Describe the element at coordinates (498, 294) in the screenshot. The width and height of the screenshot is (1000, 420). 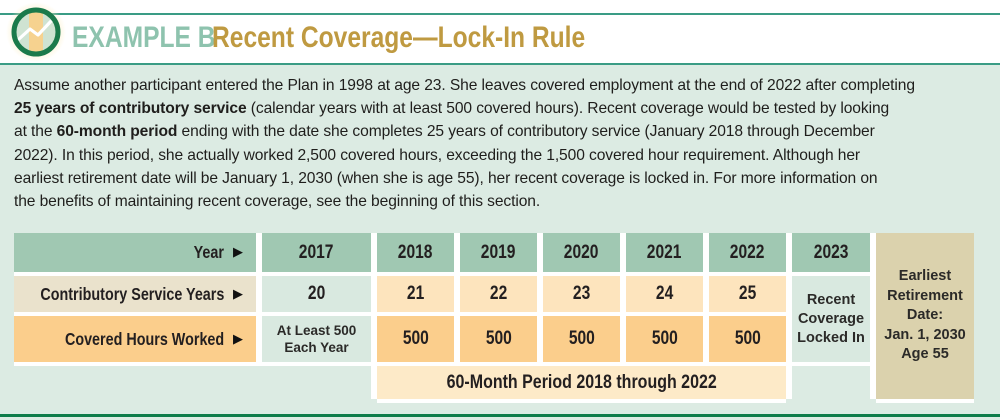
I see `service-years-2019: 22` at that location.